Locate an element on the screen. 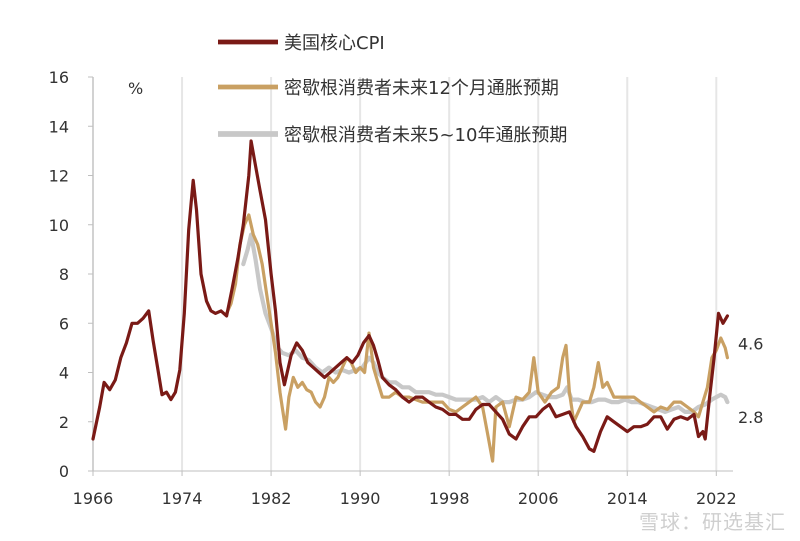  x-tick-label: 1974 is located at coordinates (182, 498).